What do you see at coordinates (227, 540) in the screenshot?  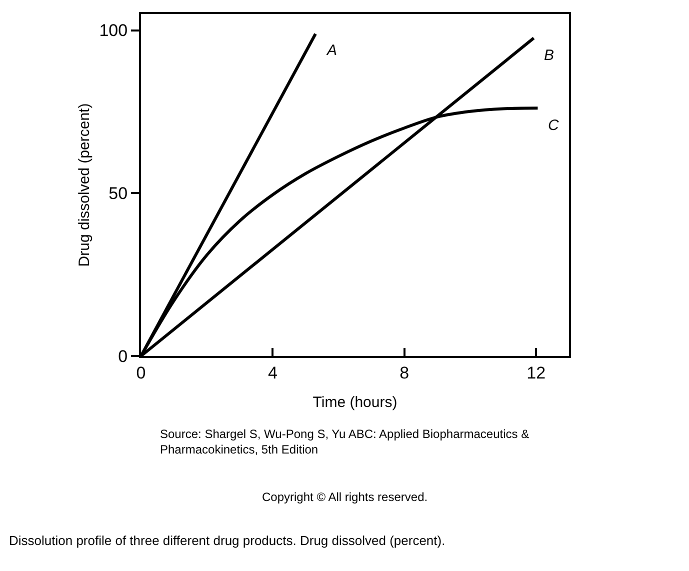 I see `text: Dissolution profile of three different drug products. Drug dissolved (percent).` at bounding box center [227, 540].